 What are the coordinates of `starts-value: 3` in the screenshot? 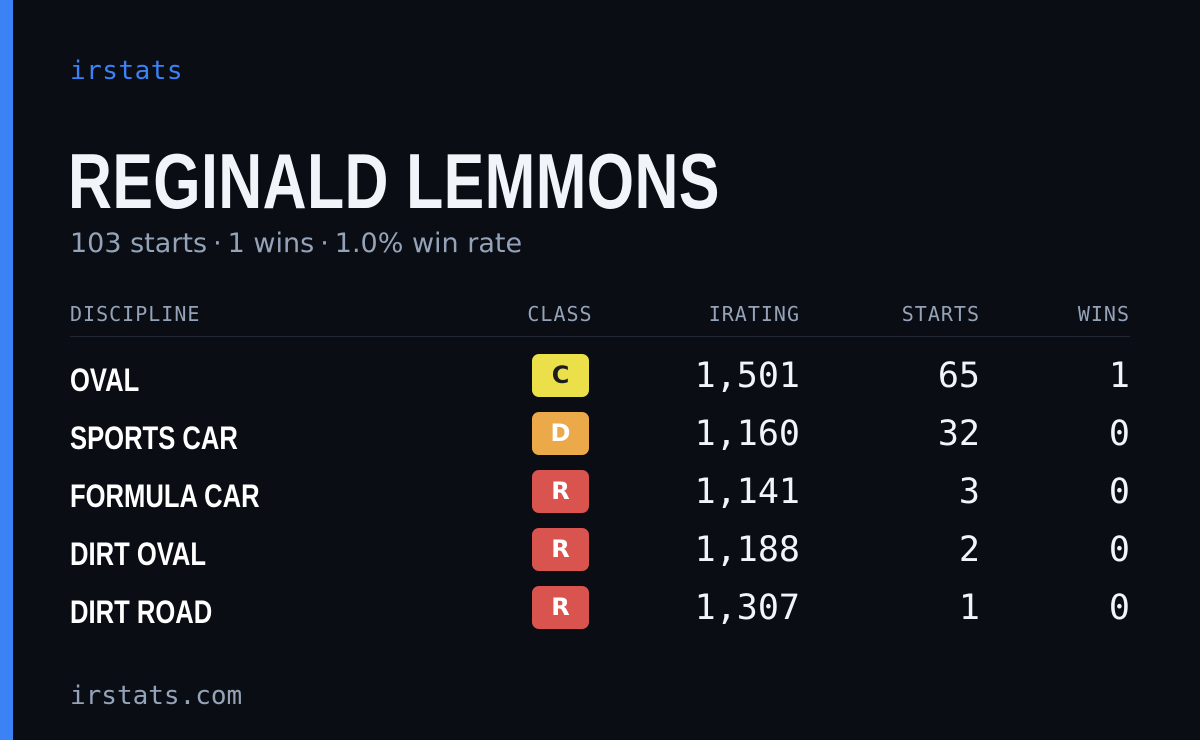 It's located at (969, 492).